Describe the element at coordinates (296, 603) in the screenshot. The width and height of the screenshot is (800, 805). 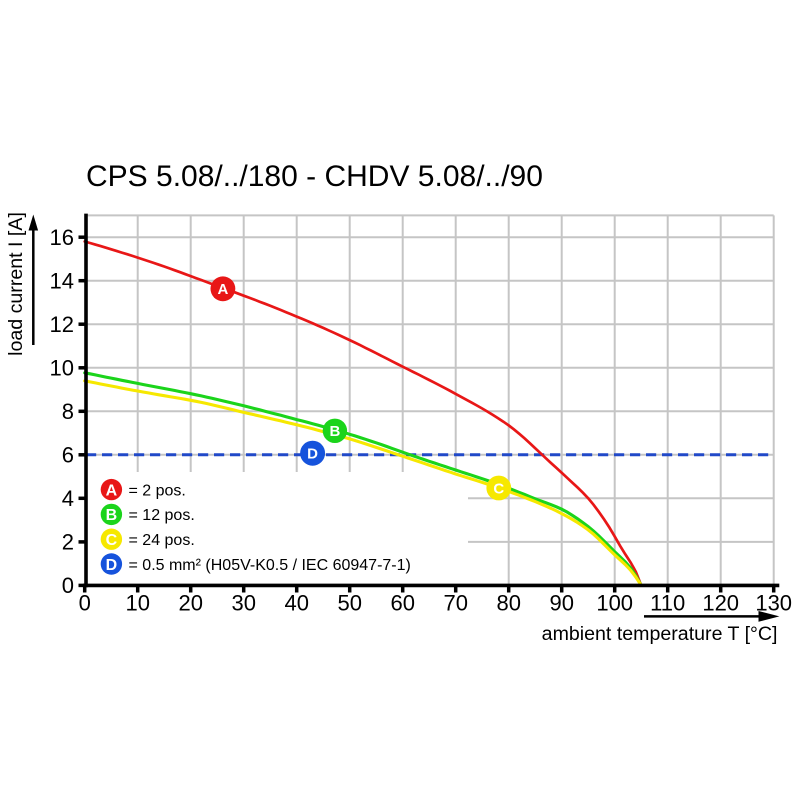
I see `svg-text: 40` at that location.